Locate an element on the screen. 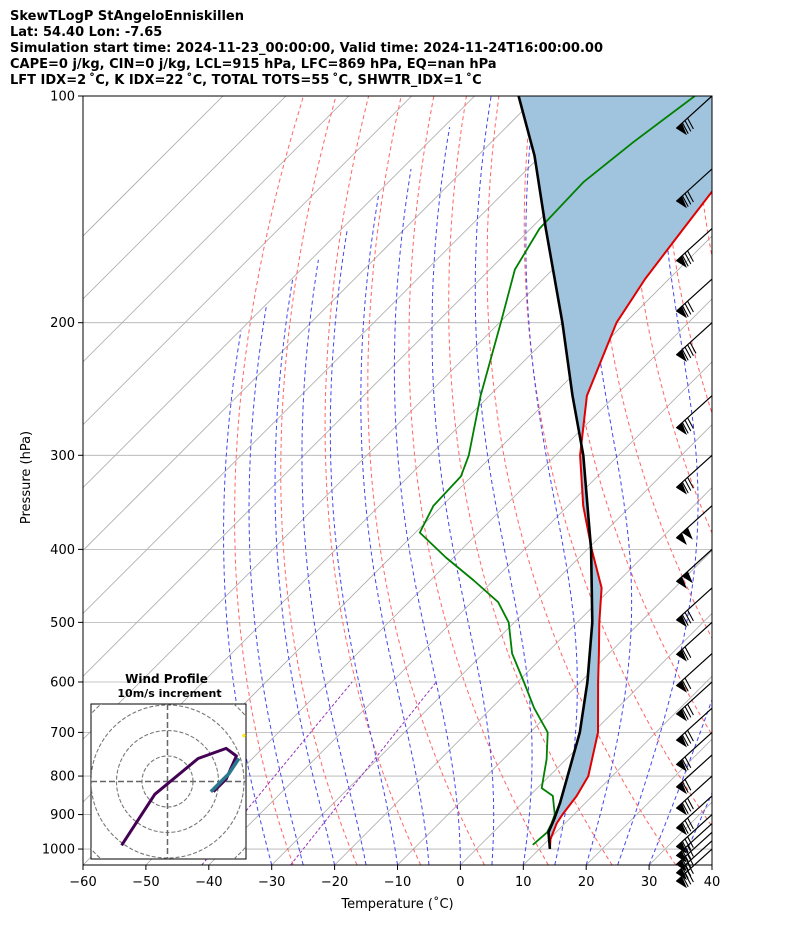 The width and height of the screenshot is (794, 937). parcel-line is located at coordinates (555, 473).